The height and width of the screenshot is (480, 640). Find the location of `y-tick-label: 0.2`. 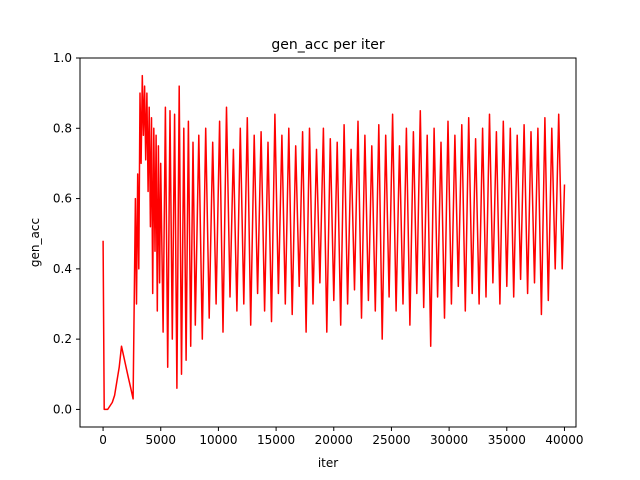

y-tick-label: 0.2 is located at coordinates (62, 339).